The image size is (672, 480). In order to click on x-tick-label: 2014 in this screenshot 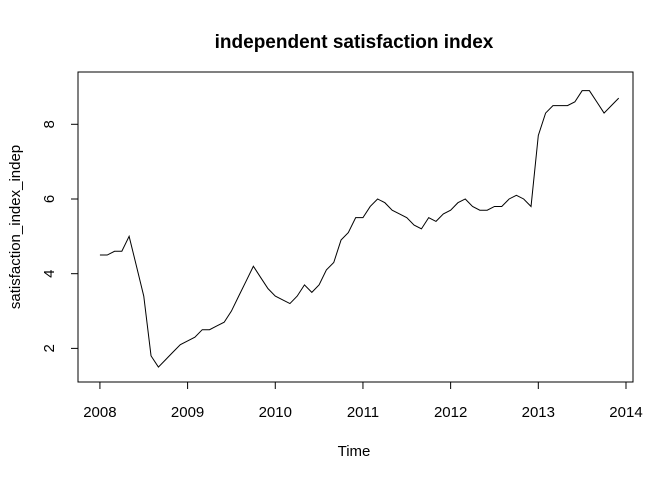, I will do `click(625, 412)`.